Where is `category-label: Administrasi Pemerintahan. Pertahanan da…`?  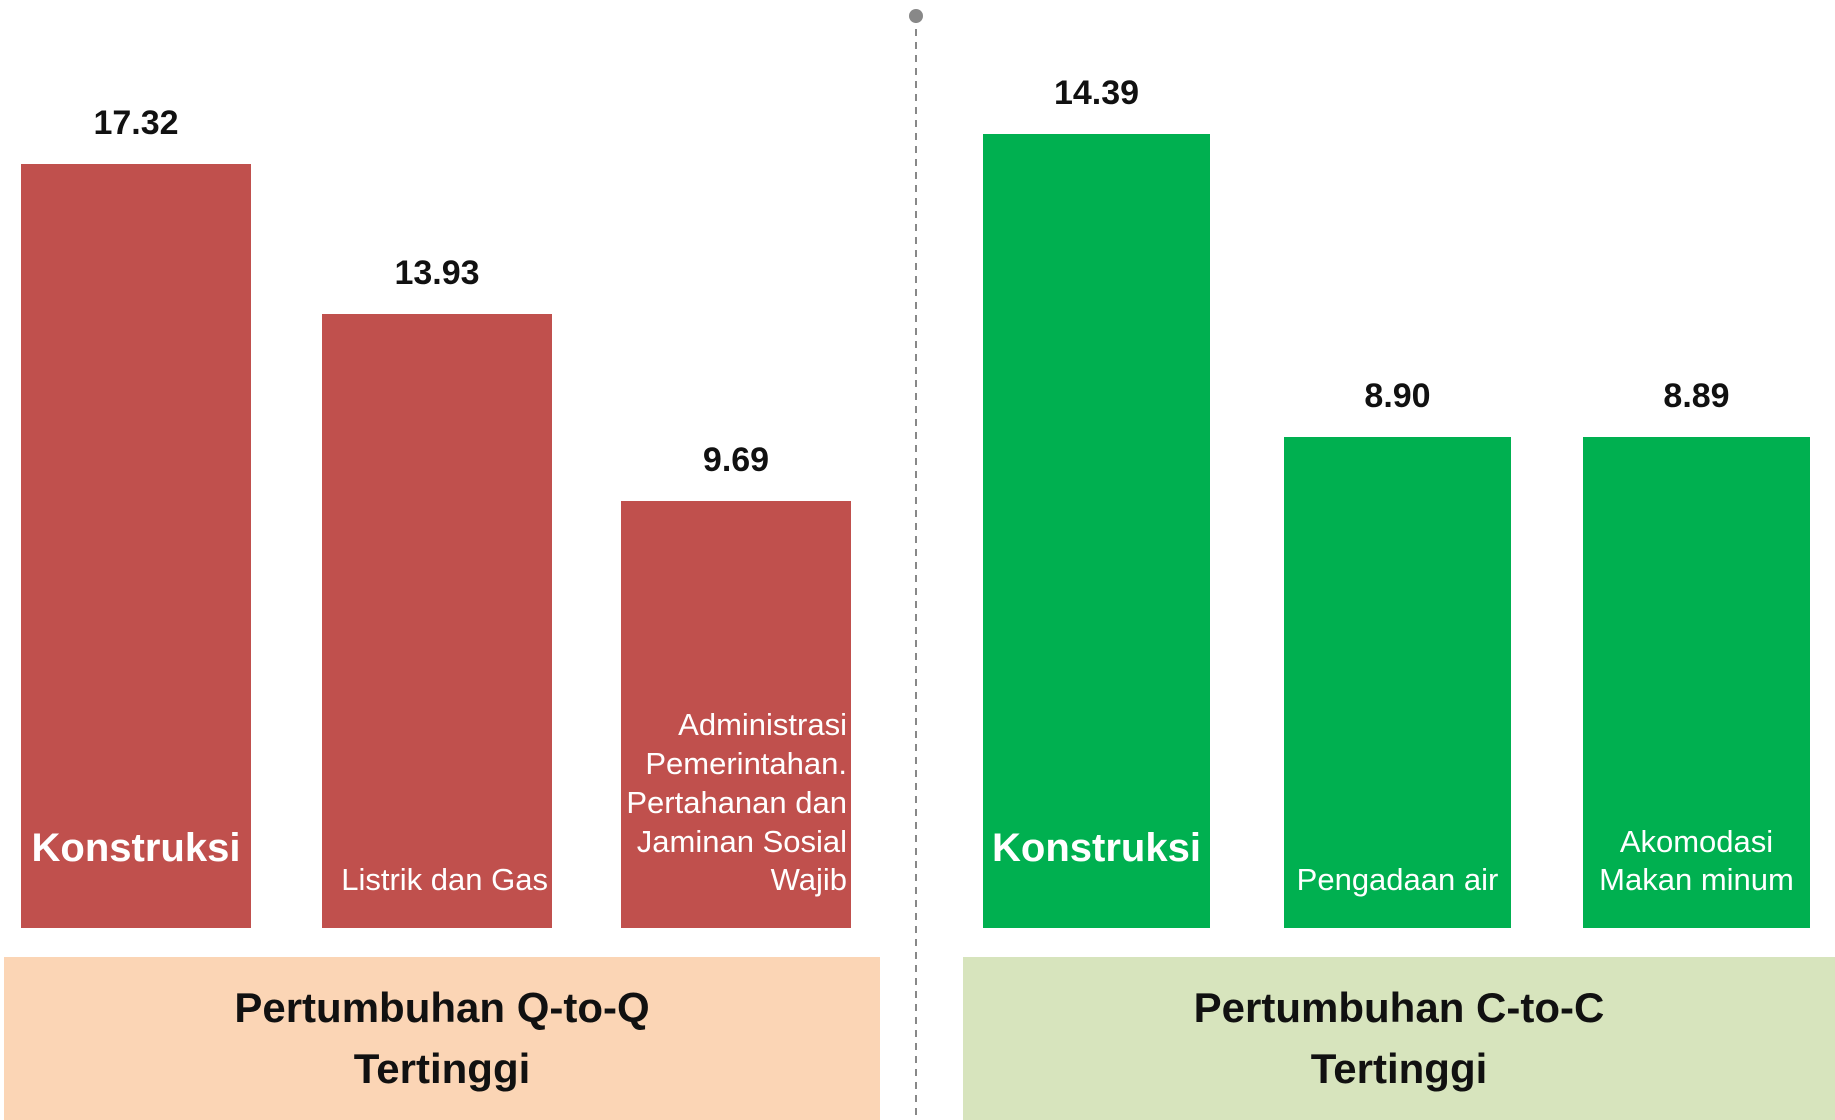 category-label: Administrasi Pemerintahan. Pertahanan da… is located at coordinates (736, 802).